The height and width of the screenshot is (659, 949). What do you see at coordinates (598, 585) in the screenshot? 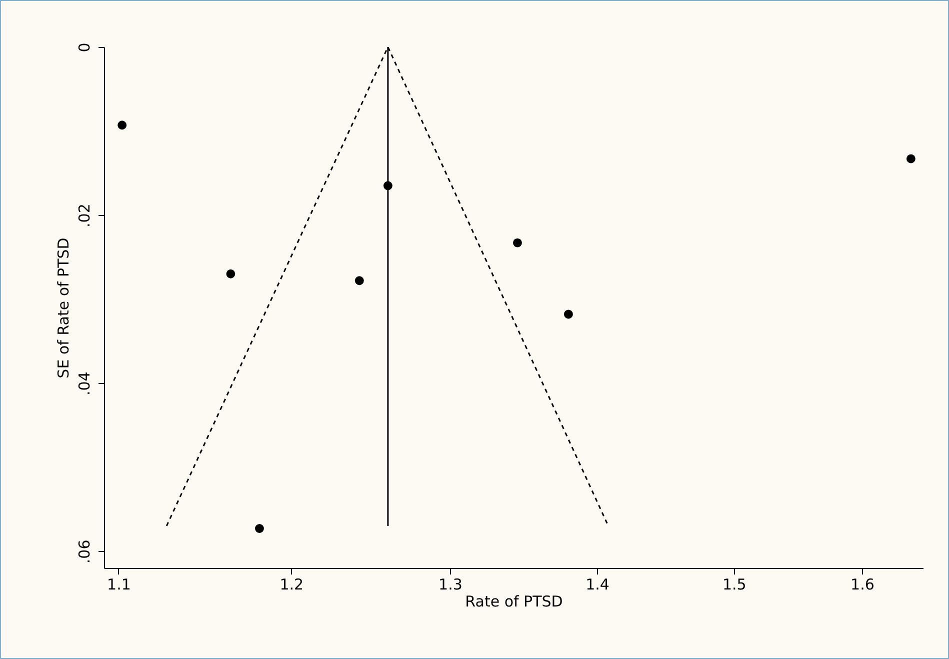
I see `x-tick-label: 1.4` at bounding box center [598, 585].